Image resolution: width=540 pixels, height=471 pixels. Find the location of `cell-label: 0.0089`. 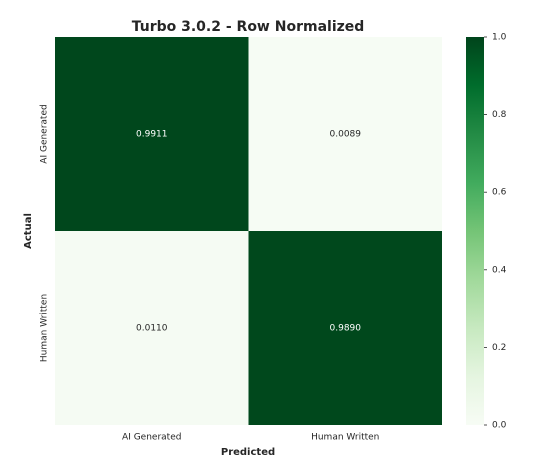

cell-label: 0.0089 is located at coordinates (346, 135).